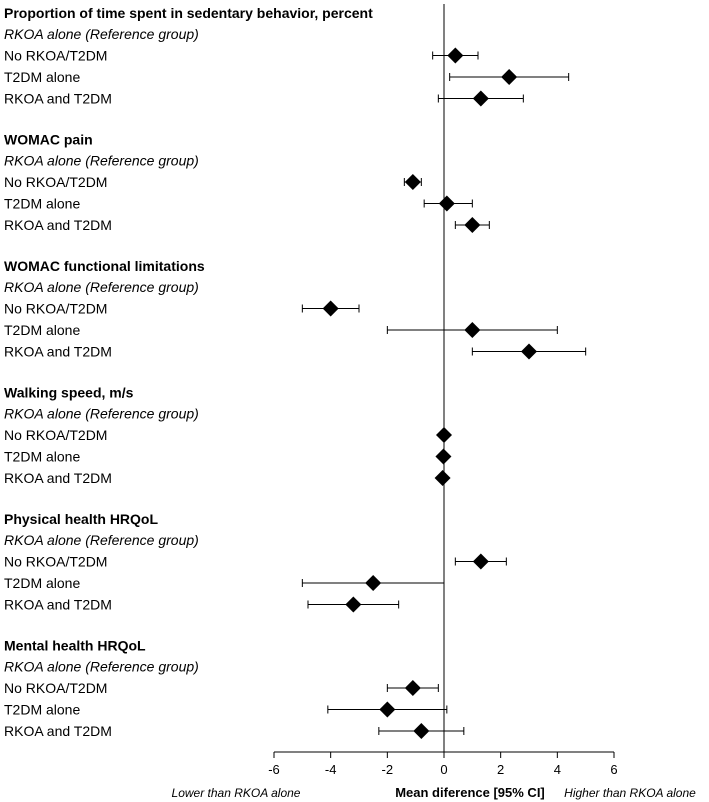 The image size is (709, 802). Describe the element at coordinates (48, 140) in the screenshot. I see `section-title: WOMAC pain` at that location.